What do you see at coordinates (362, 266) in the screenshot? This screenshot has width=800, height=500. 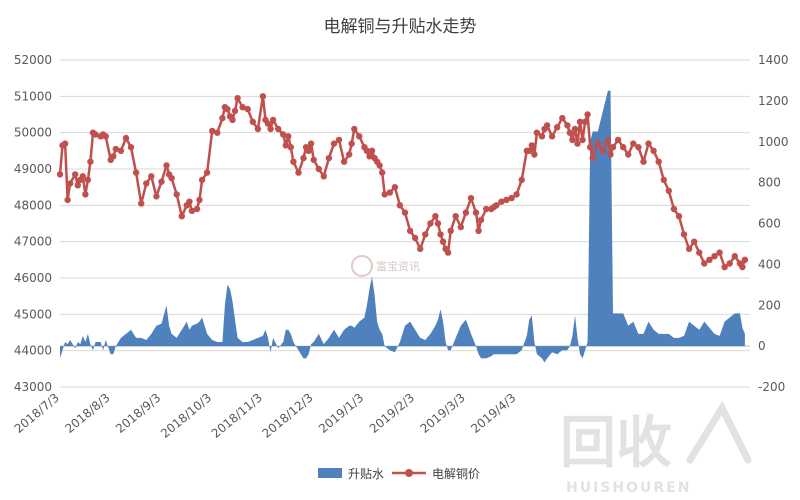 I see `watermark-icon` at bounding box center [362, 266].